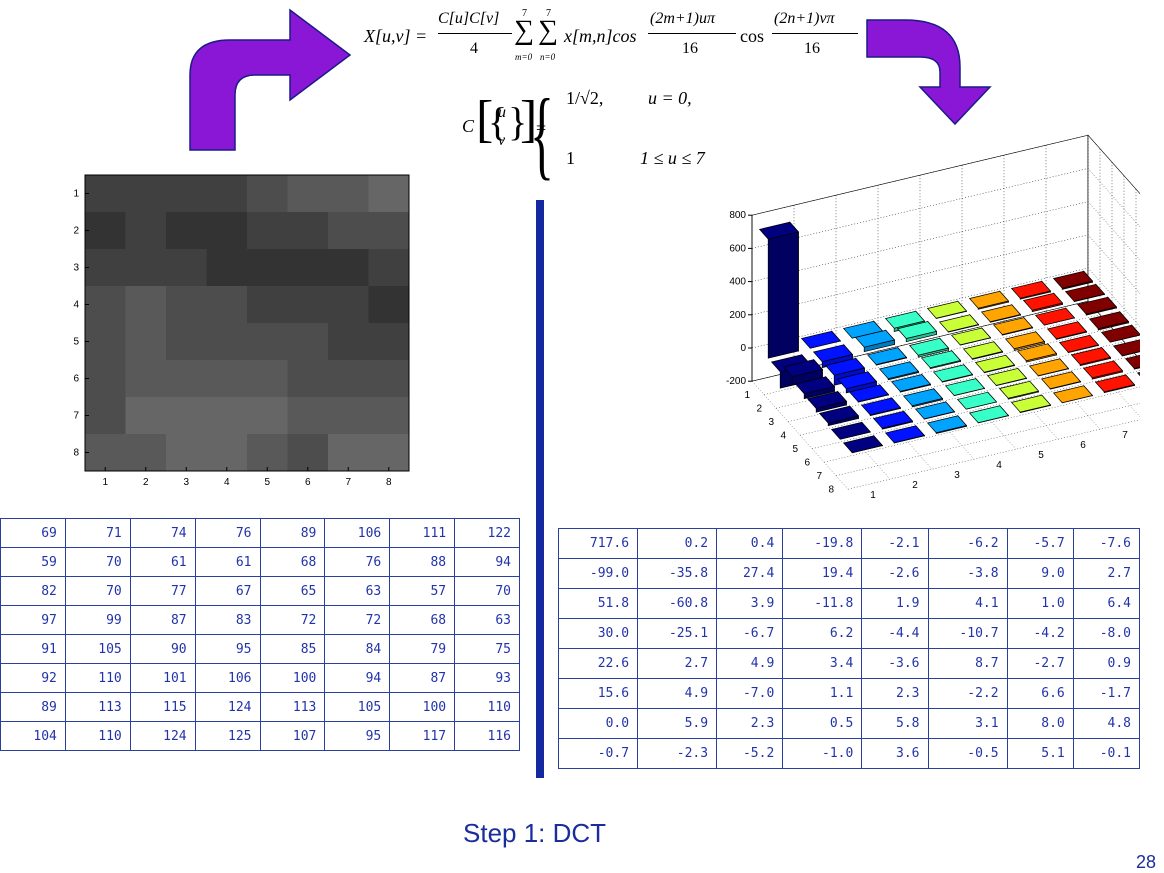  What do you see at coordinates (270, 79) in the screenshot?
I see `curved-arrow-left-icon` at bounding box center [270, 79].